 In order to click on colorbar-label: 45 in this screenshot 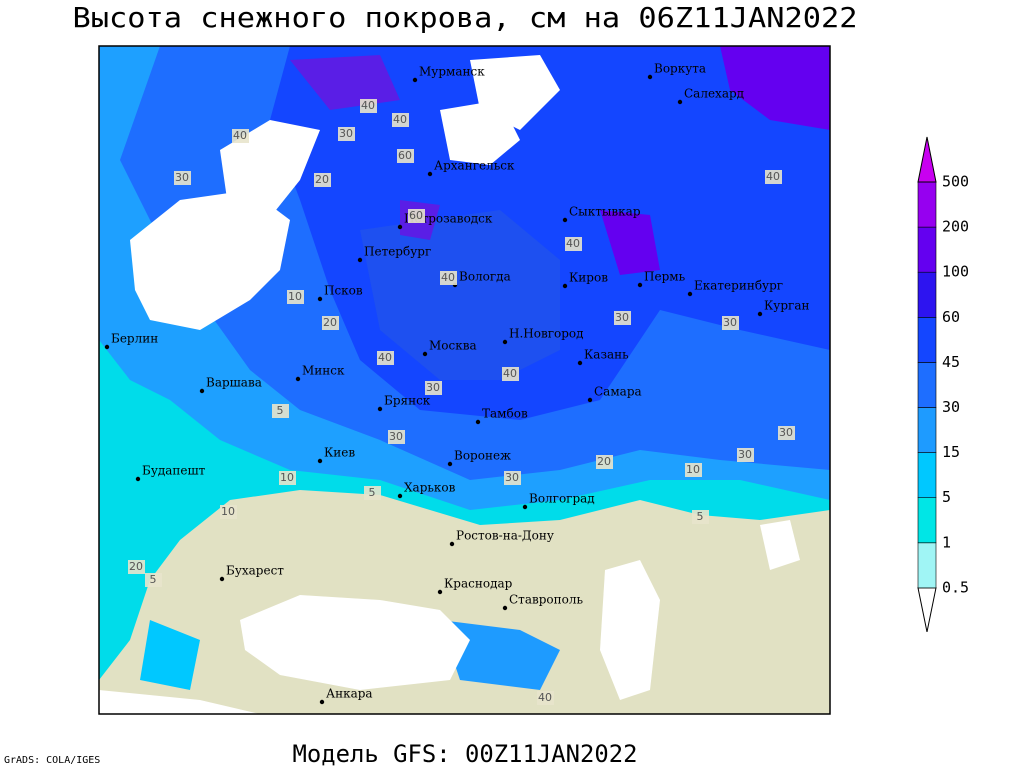, I will do `click(951, 362)`.